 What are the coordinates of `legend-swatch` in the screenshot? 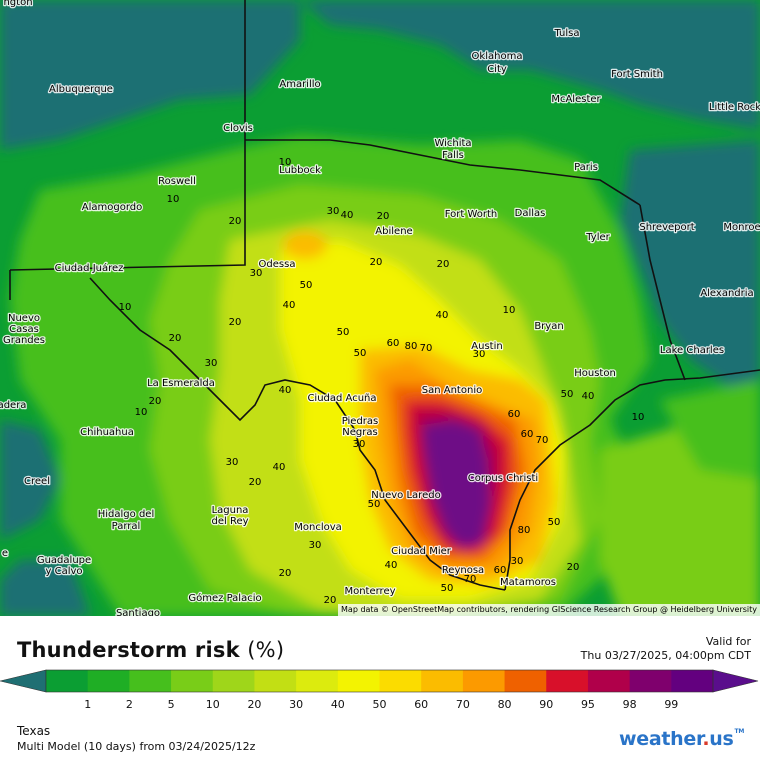 It's located at (609, 681).